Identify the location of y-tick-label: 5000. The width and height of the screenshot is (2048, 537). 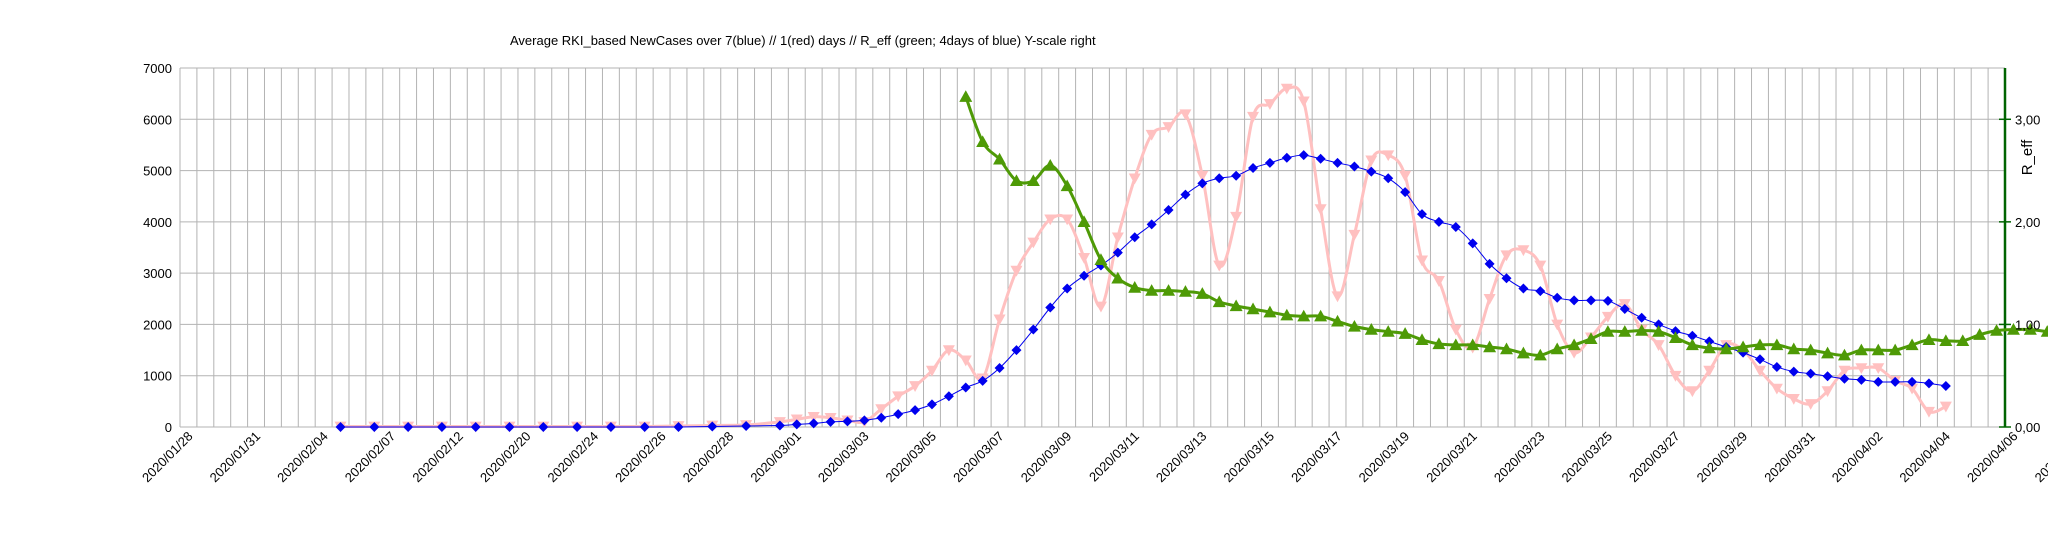
(157, 171).